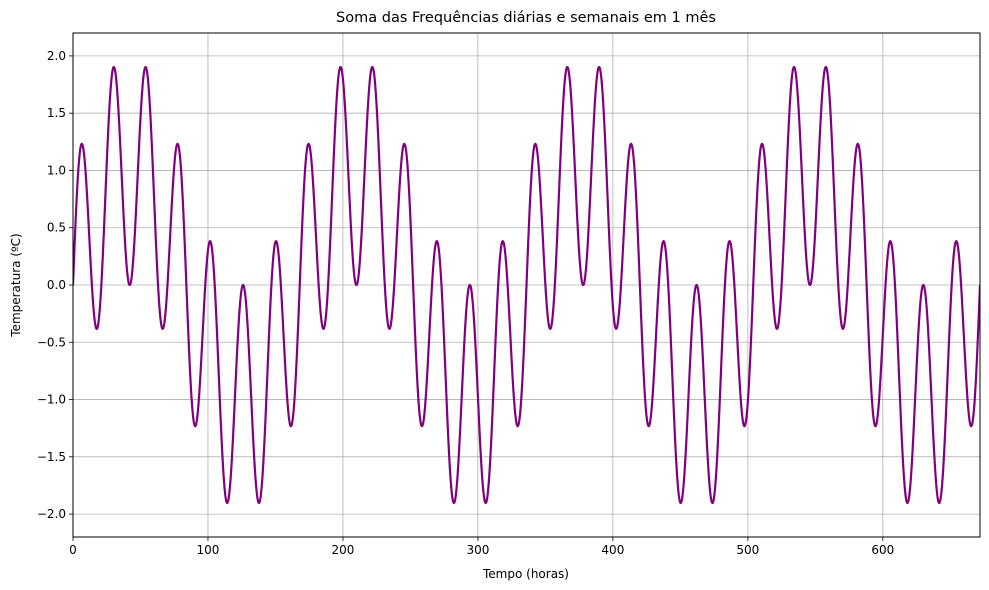 The image size is (989, 590). Describe the element at coordinates (747, 550) in the screenshot. I see `x-tick-label: 500` at that location.